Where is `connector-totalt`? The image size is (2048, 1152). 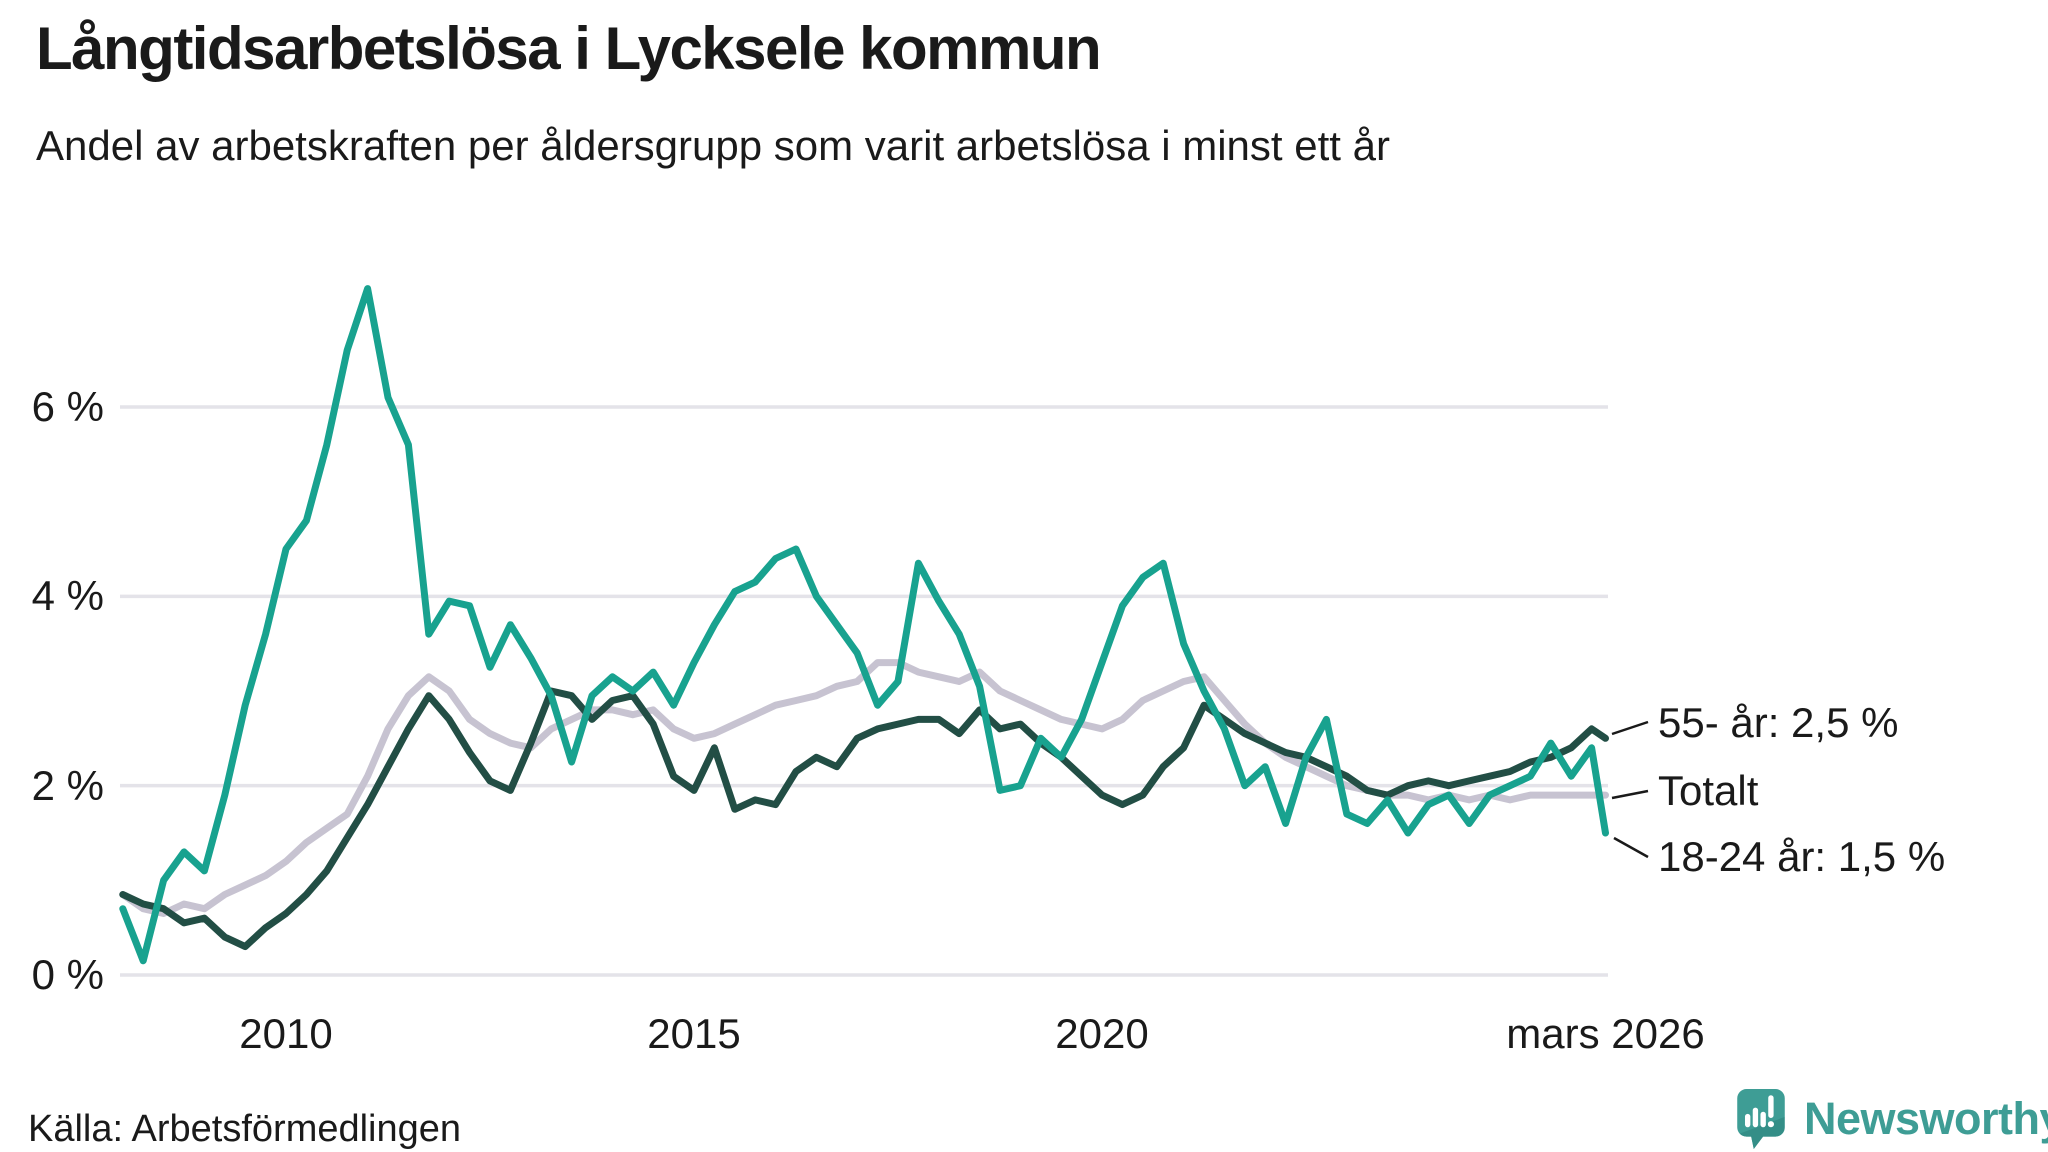
connector-totalt is located at coordinates (1630, 794).